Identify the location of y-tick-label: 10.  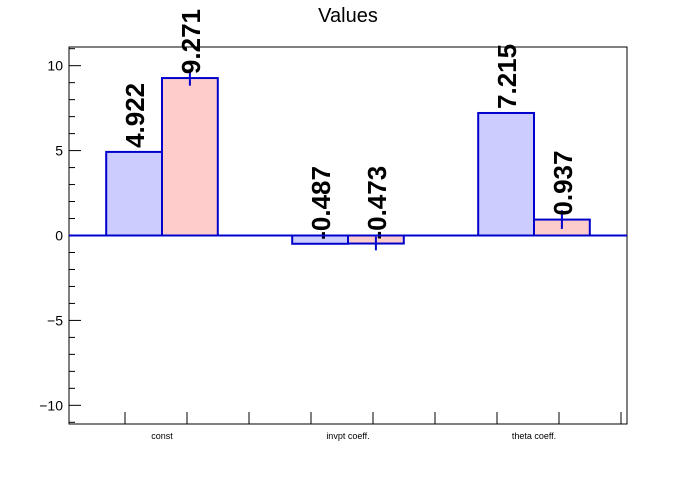
(55, 66).